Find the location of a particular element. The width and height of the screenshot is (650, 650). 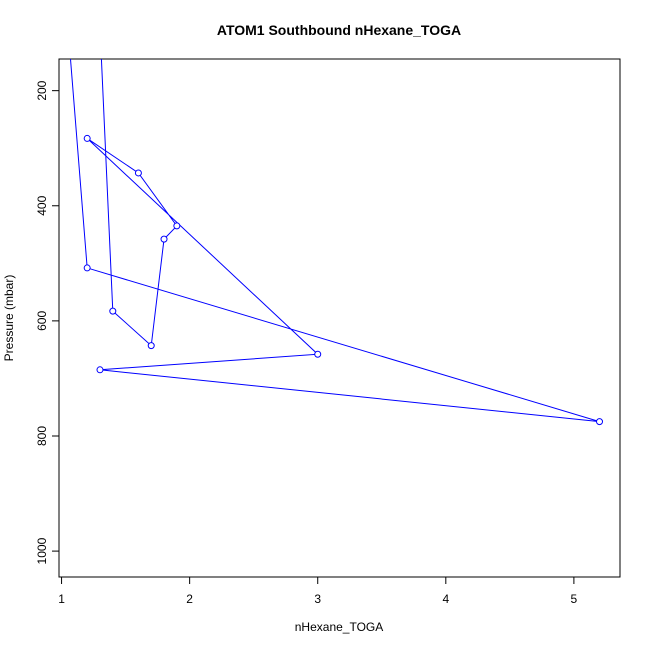

x-tick-label-0: 1 is located at coordinates (61, 599).